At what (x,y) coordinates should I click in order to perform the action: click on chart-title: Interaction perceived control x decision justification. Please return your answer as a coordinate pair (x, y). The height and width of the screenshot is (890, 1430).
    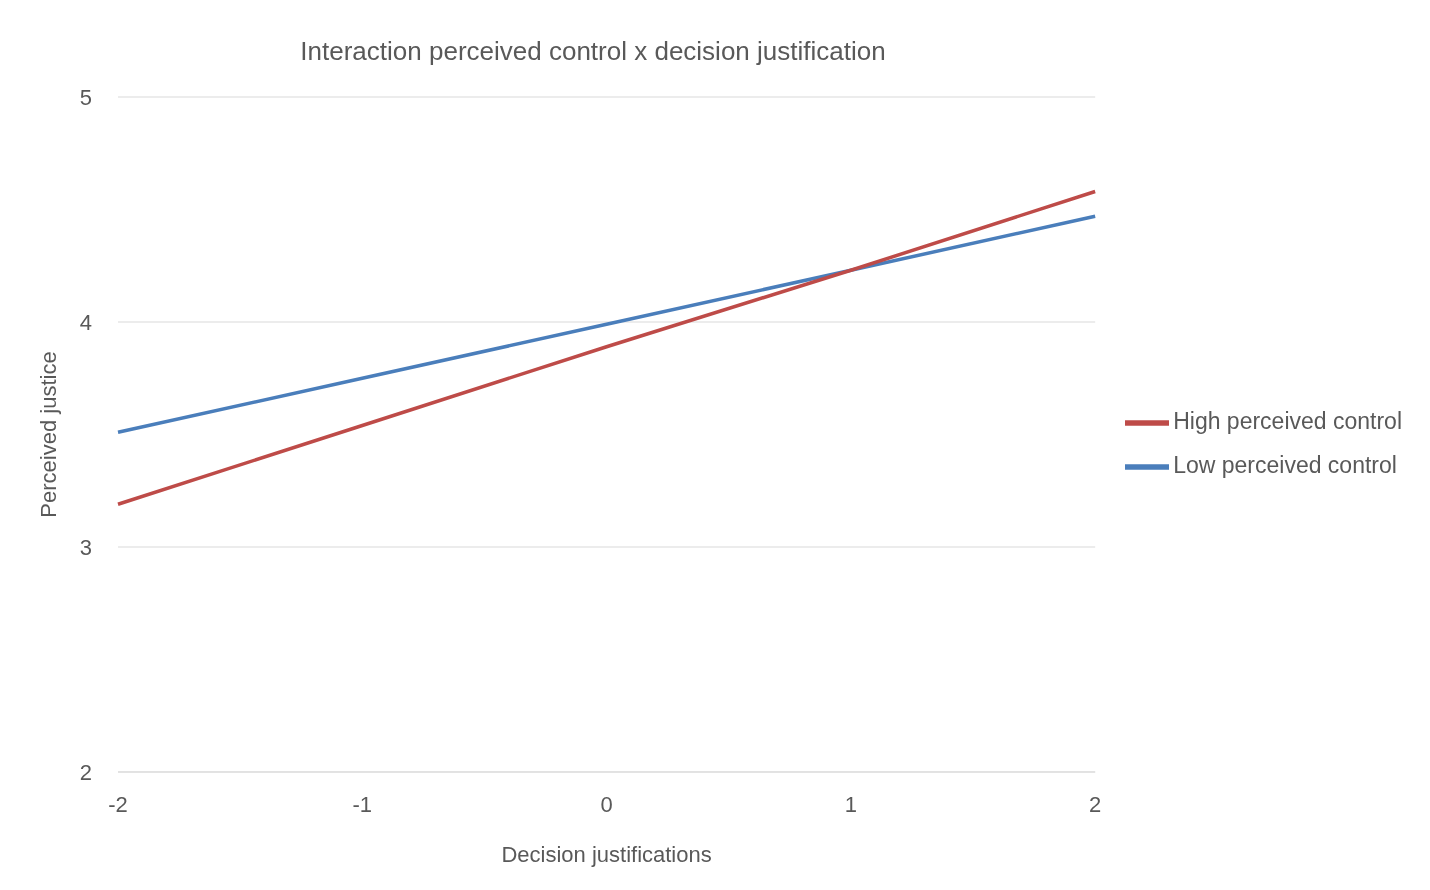
    Looking at the image, I should click on (593, 51).